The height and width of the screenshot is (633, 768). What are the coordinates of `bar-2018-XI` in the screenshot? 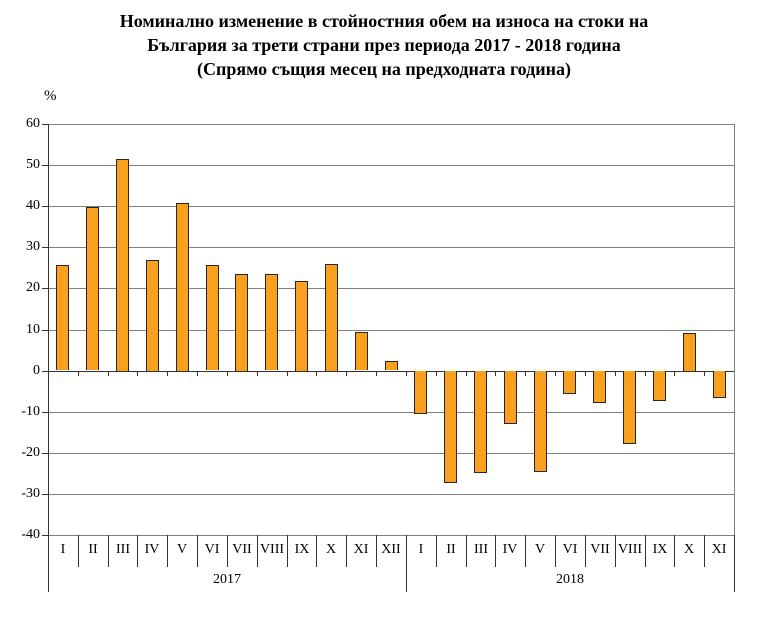 It's located at (719, 384).